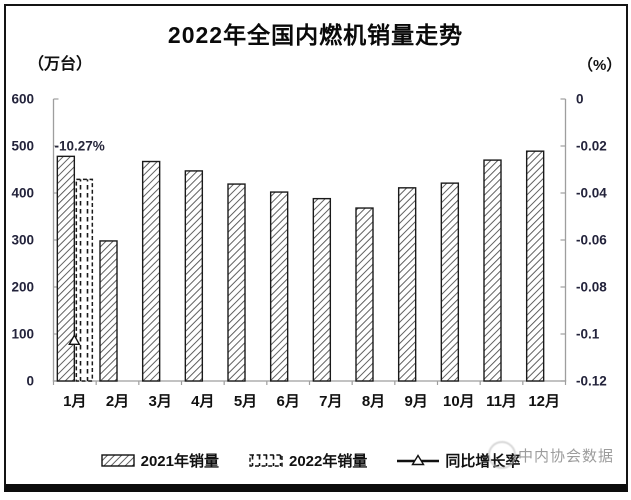 The width and height of the screenshot is (631, 500). I want to click on legend-swatch-growth, so click(418, 460).